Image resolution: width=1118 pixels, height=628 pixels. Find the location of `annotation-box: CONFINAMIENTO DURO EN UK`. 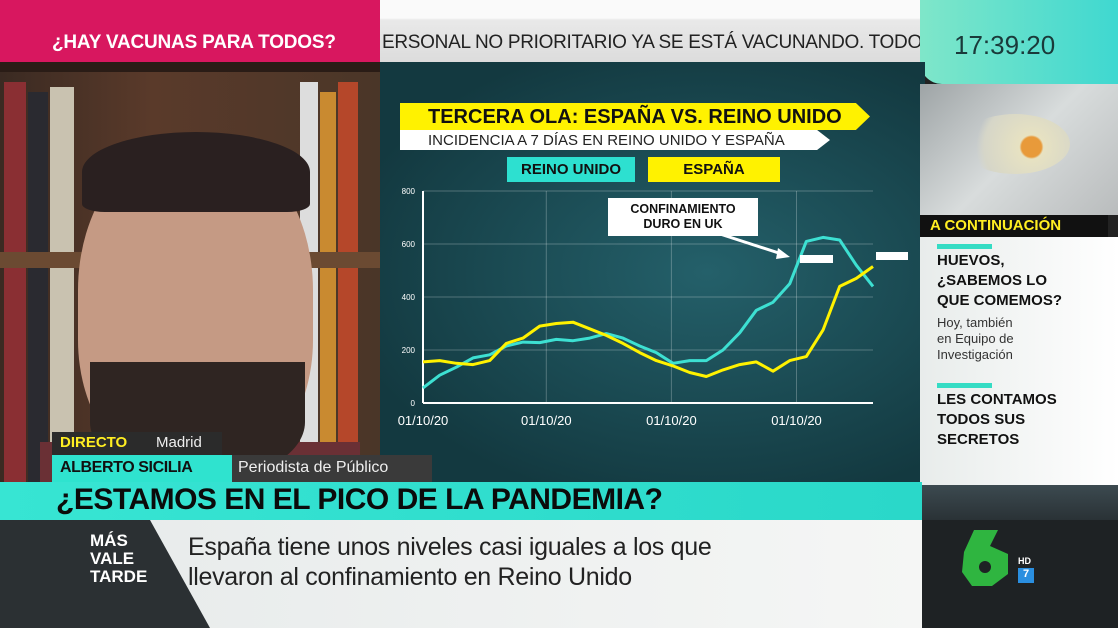

annotation-box: CONFINAMIENTO DURO EN UK is located at coordinates (683, 217).